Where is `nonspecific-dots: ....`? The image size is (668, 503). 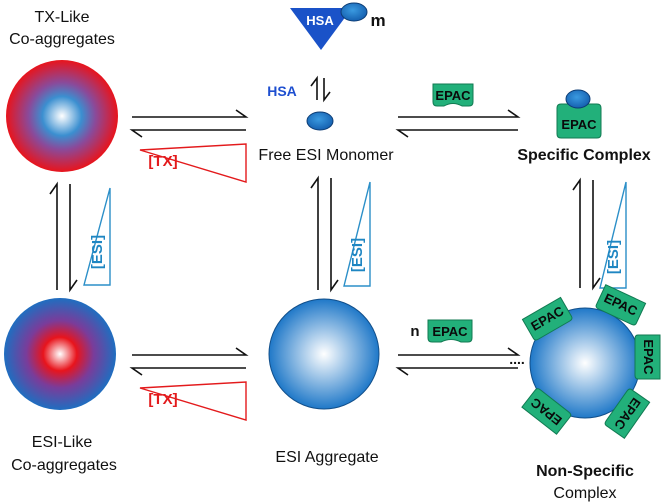 nonspecific-dots: .... is located at coordinates (517, 359).